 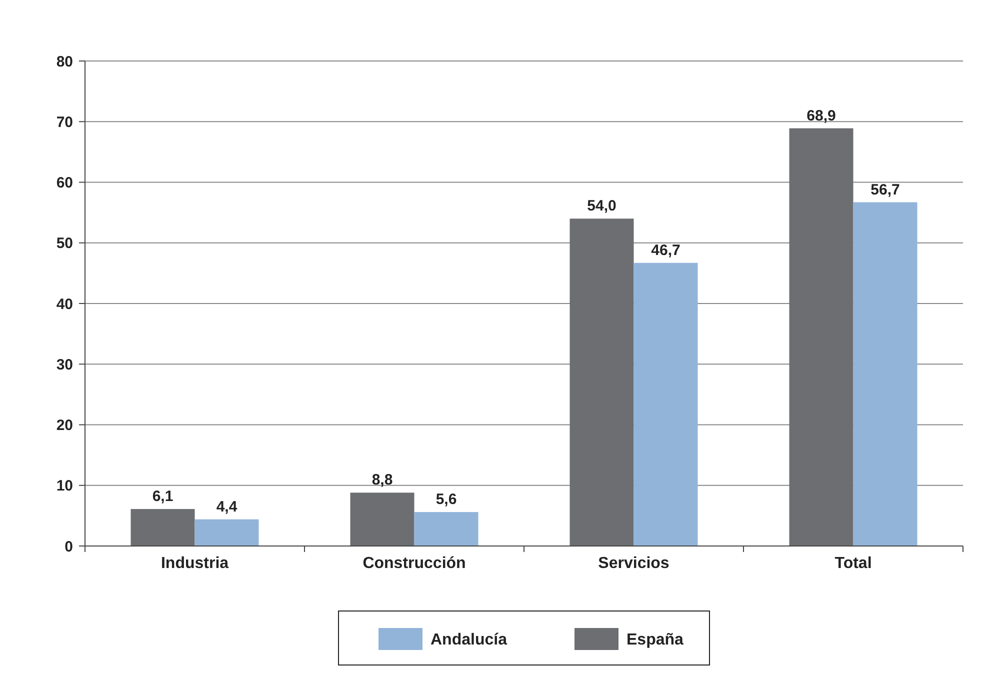 I want to click on x-tick-label: Total, so click(x=853, y=563).